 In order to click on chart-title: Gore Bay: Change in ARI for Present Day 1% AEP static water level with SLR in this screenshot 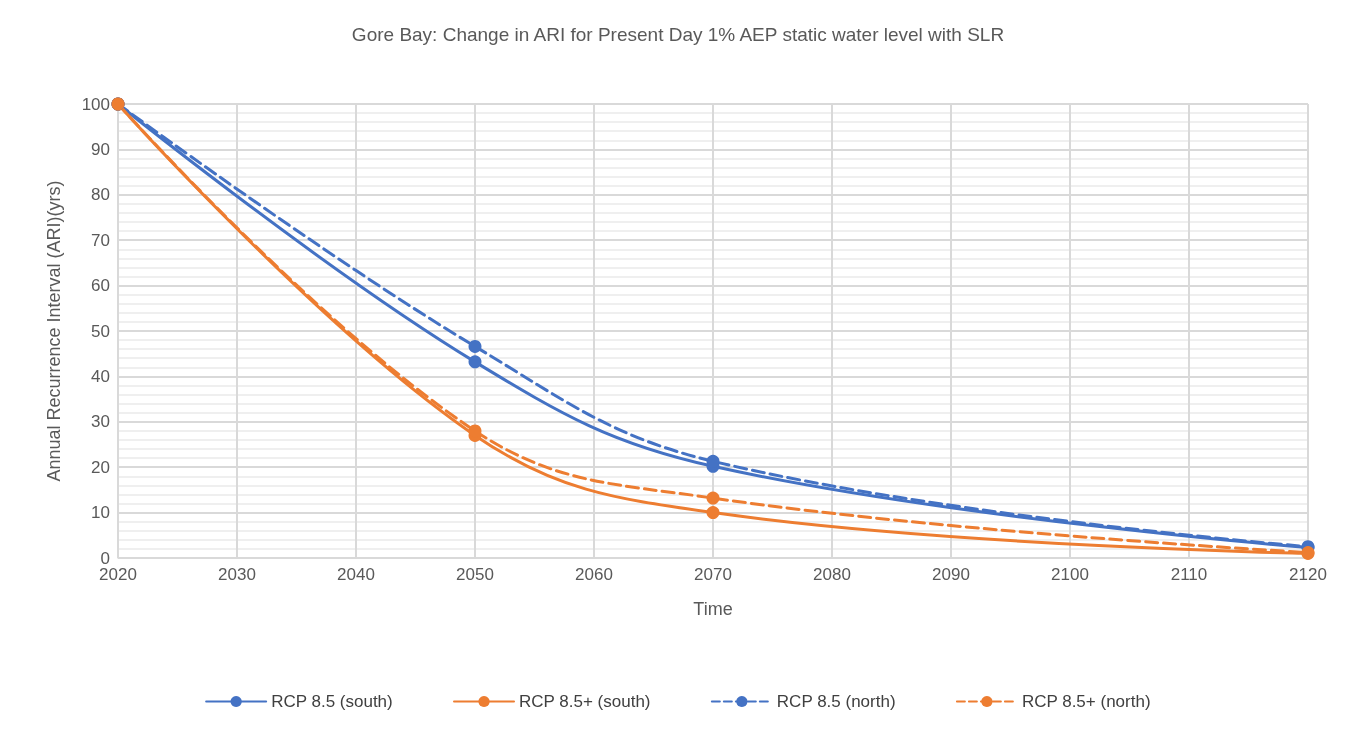, I will do `click(678, 34)`.